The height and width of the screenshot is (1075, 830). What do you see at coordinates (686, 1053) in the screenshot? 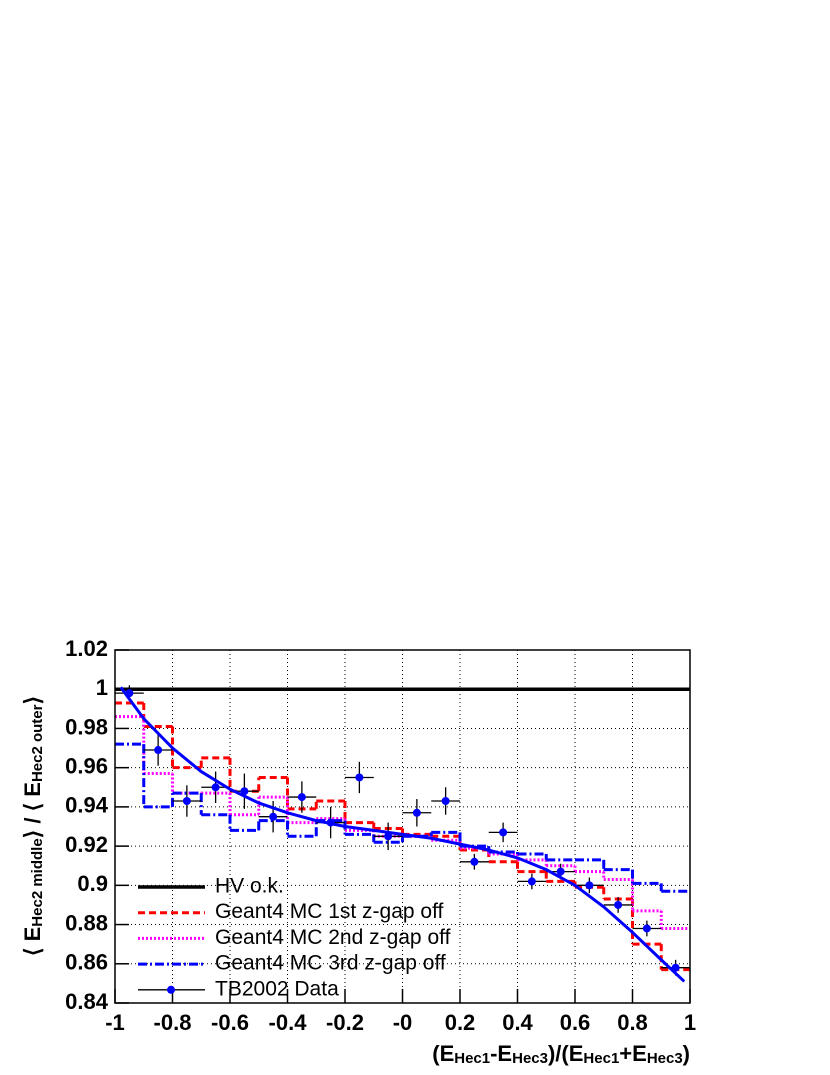
I see `label-part: )` at bounding box center [686, 1053].